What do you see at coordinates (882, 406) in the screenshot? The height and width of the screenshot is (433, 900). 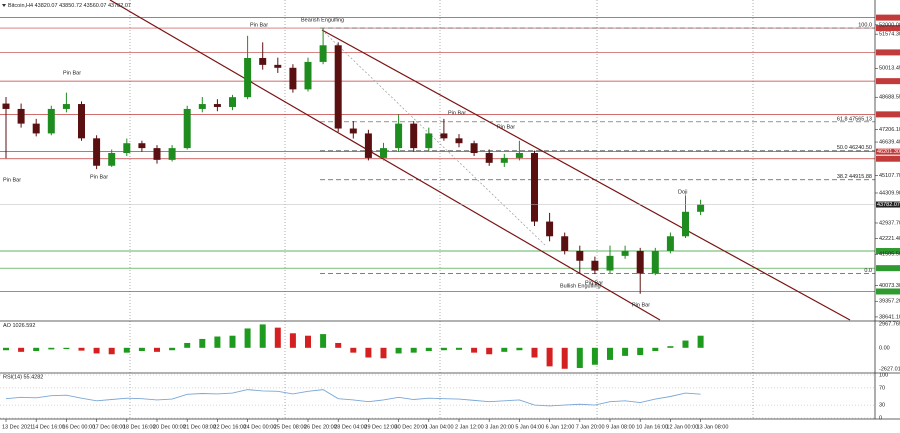 I see `y-tick-label: 30` at bounding box center [882, 406].